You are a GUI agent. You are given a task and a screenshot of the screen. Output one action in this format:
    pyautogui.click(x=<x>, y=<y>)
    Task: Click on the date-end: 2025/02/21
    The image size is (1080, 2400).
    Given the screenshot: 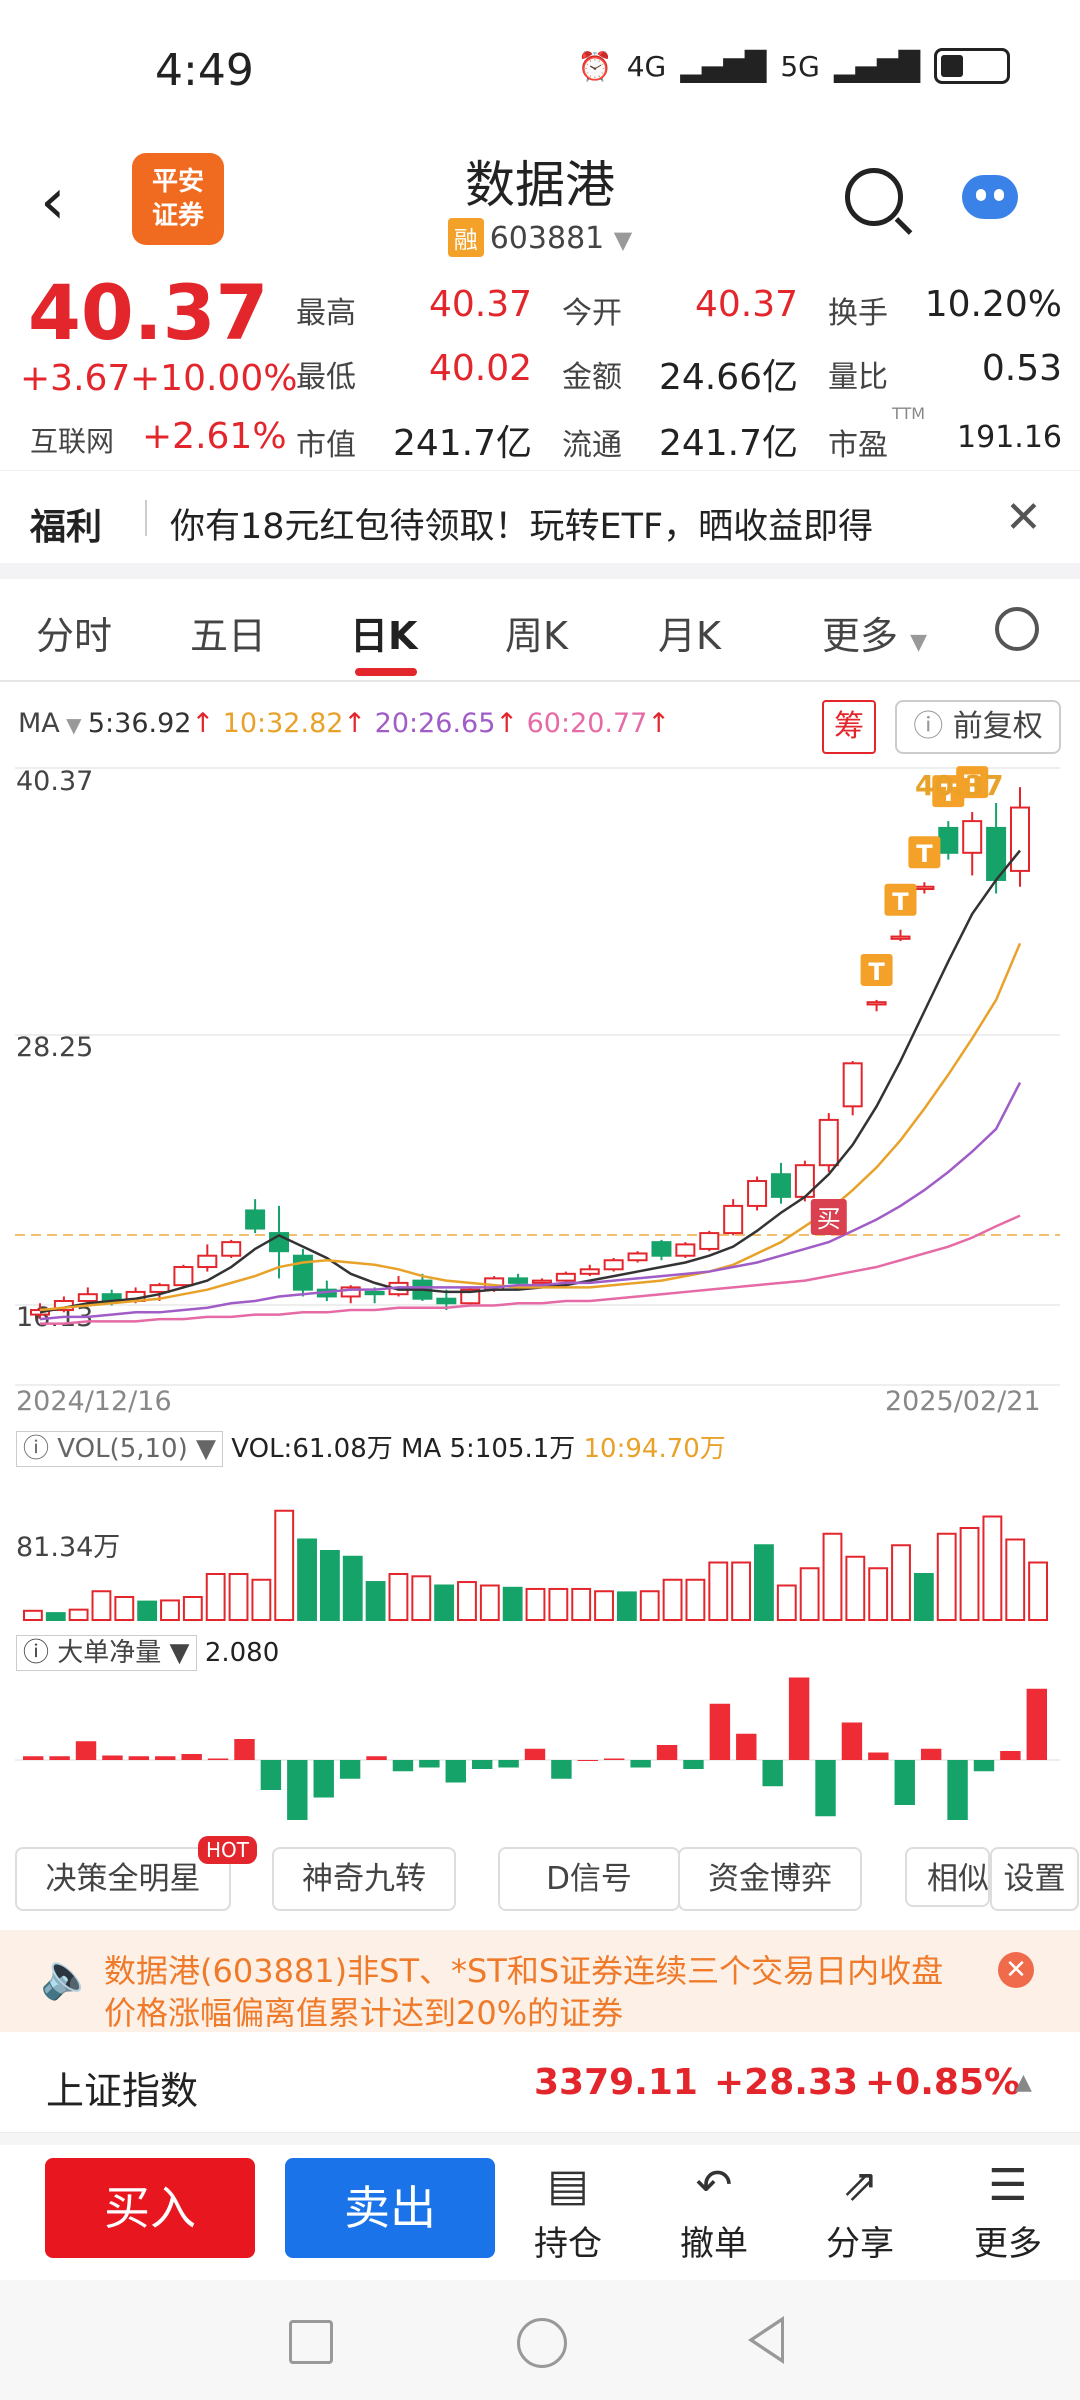 What is the action you would take?
    pyautogui.click(x=963, y=1401)
    